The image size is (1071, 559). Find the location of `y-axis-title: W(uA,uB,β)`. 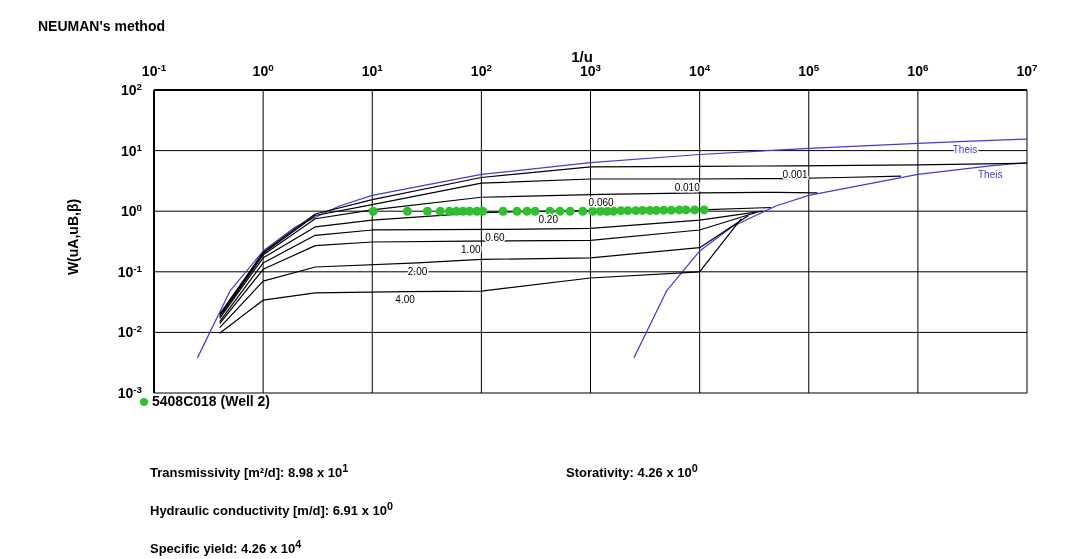

y-axis-title: W(uA,uB,β) is located at coordinates (73, 237).